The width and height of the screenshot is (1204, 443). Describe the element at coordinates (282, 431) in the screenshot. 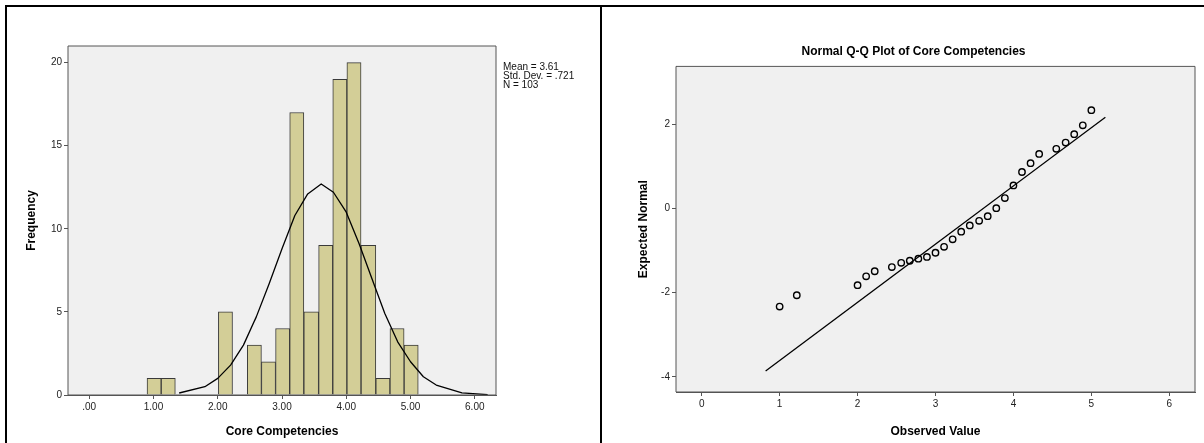

I see `x-axis-title: Core Competencies` at that location.